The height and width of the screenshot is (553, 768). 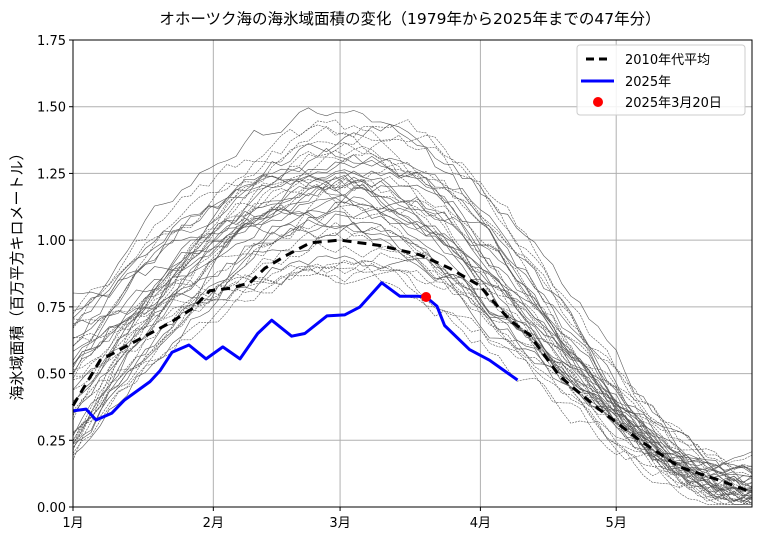 What do you see at coordinates (51, 508) in the screenshot?
I see `y-tick-label: 0.00` at bounding box center [51, 508].